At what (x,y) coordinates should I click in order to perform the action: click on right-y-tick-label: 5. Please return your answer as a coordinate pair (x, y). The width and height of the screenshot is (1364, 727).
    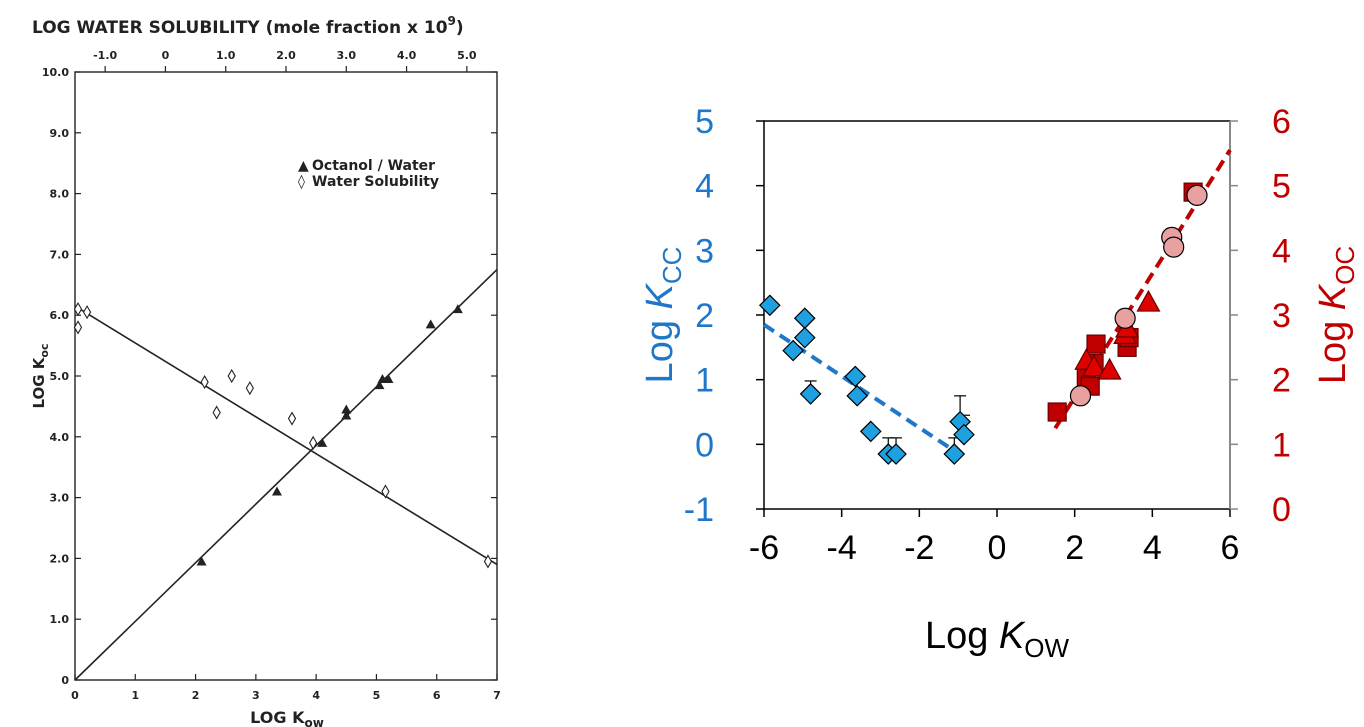
    Looking at the image, I should click on (1281, 187).